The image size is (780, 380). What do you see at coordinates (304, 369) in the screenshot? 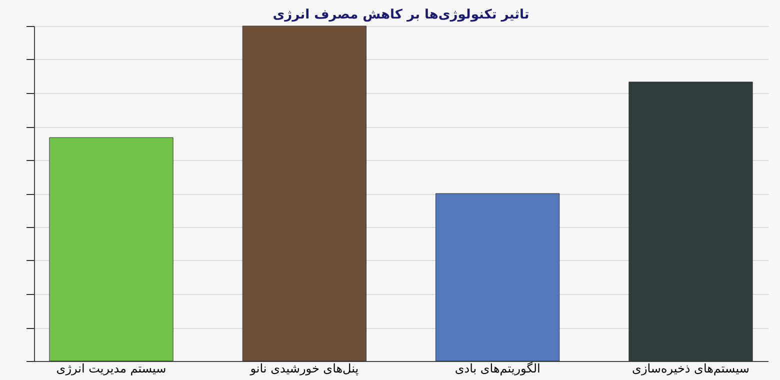
I see `x-tick-label: پنل‌های خورشیدی نانو` at bounding box center [304, 369].